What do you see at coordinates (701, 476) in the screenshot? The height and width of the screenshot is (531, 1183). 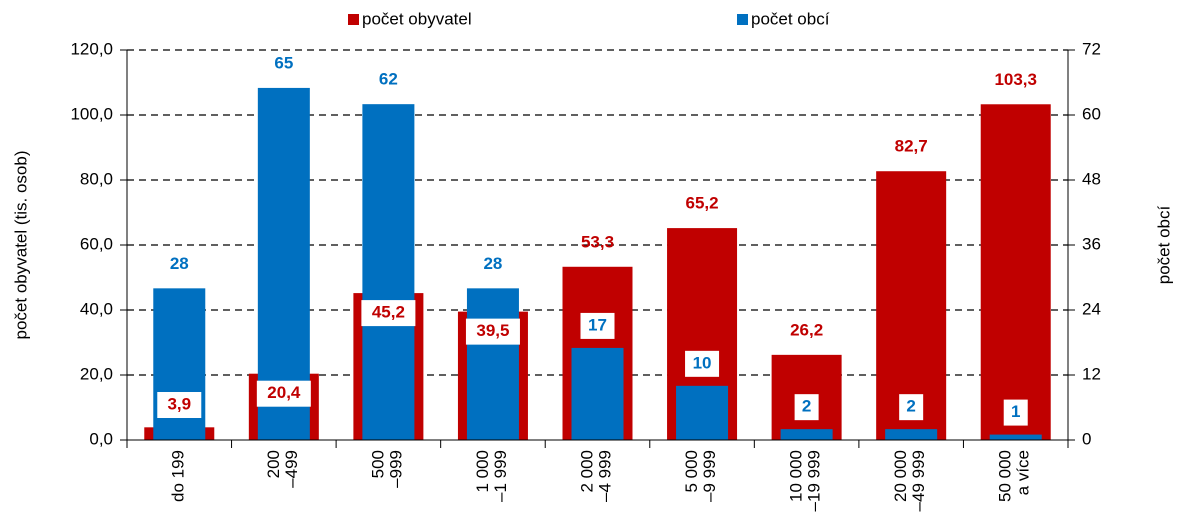 I see `x-tick-label: 5 000–9 999` at bounding box center [701, 476].